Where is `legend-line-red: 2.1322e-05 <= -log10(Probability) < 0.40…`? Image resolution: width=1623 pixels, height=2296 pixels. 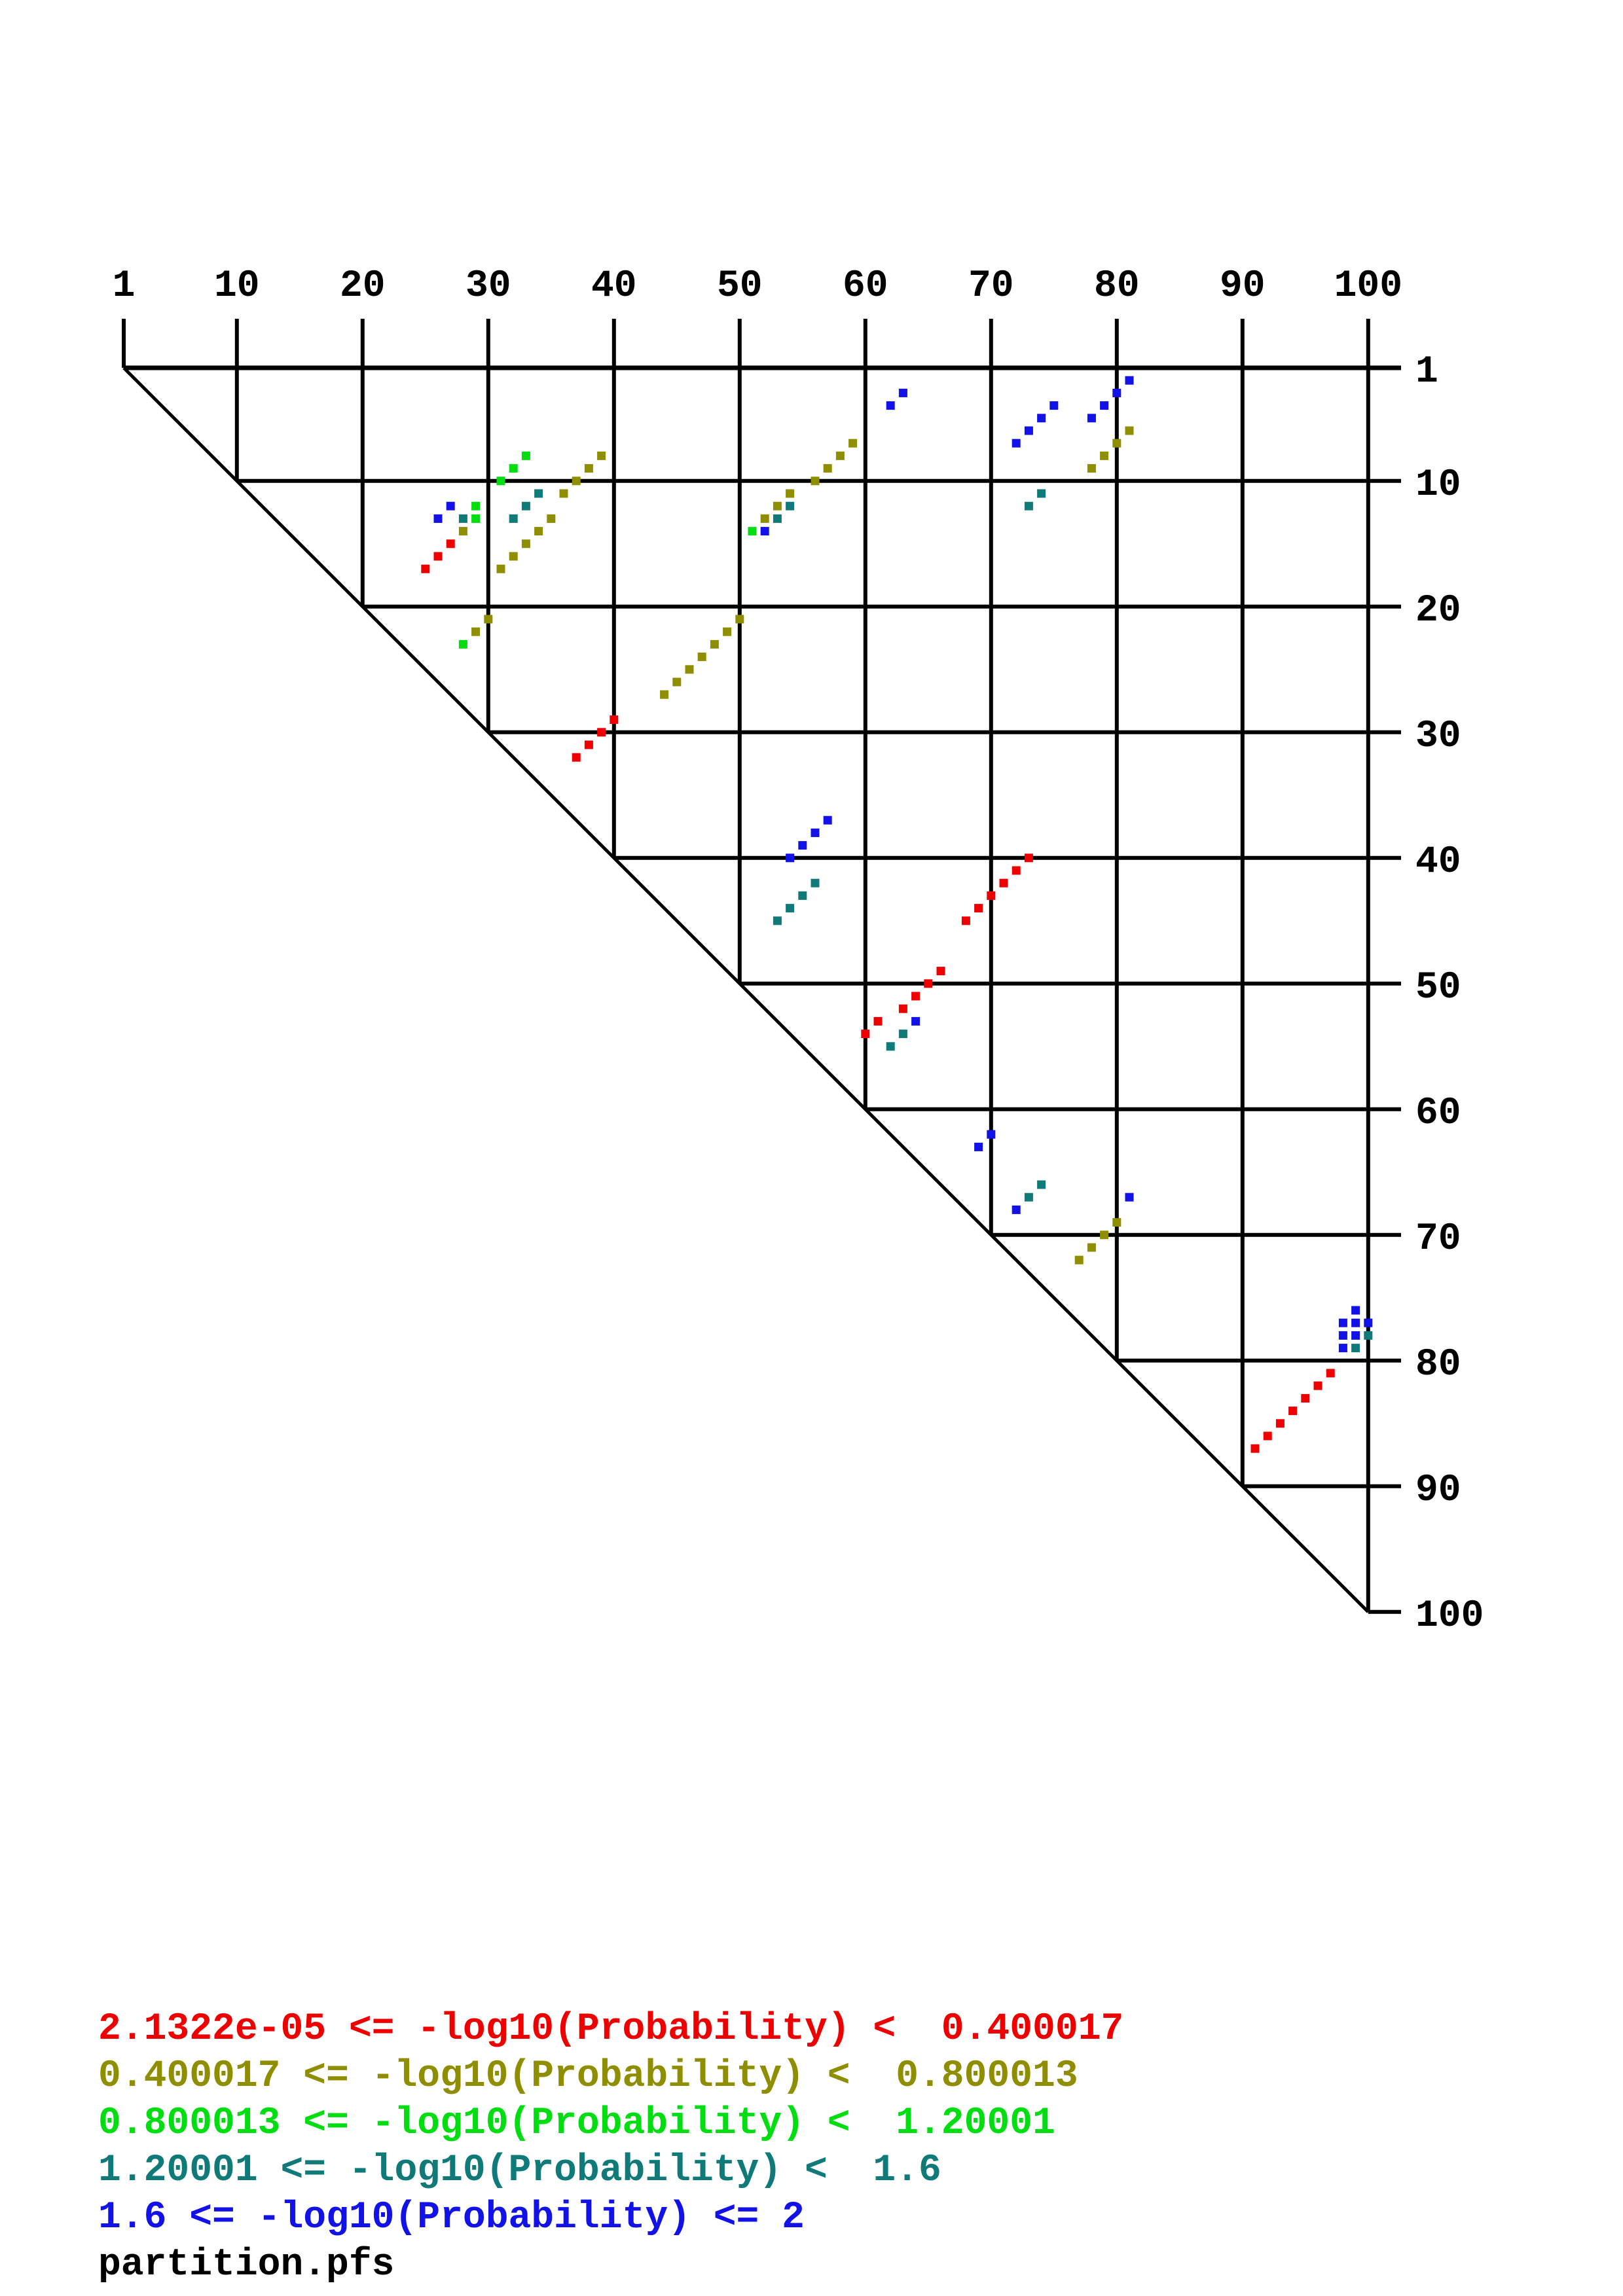 legend-line-red: 2.1322e-05 <= -log10(Probability) < 0.40… is located at coordinates (611, 2029).